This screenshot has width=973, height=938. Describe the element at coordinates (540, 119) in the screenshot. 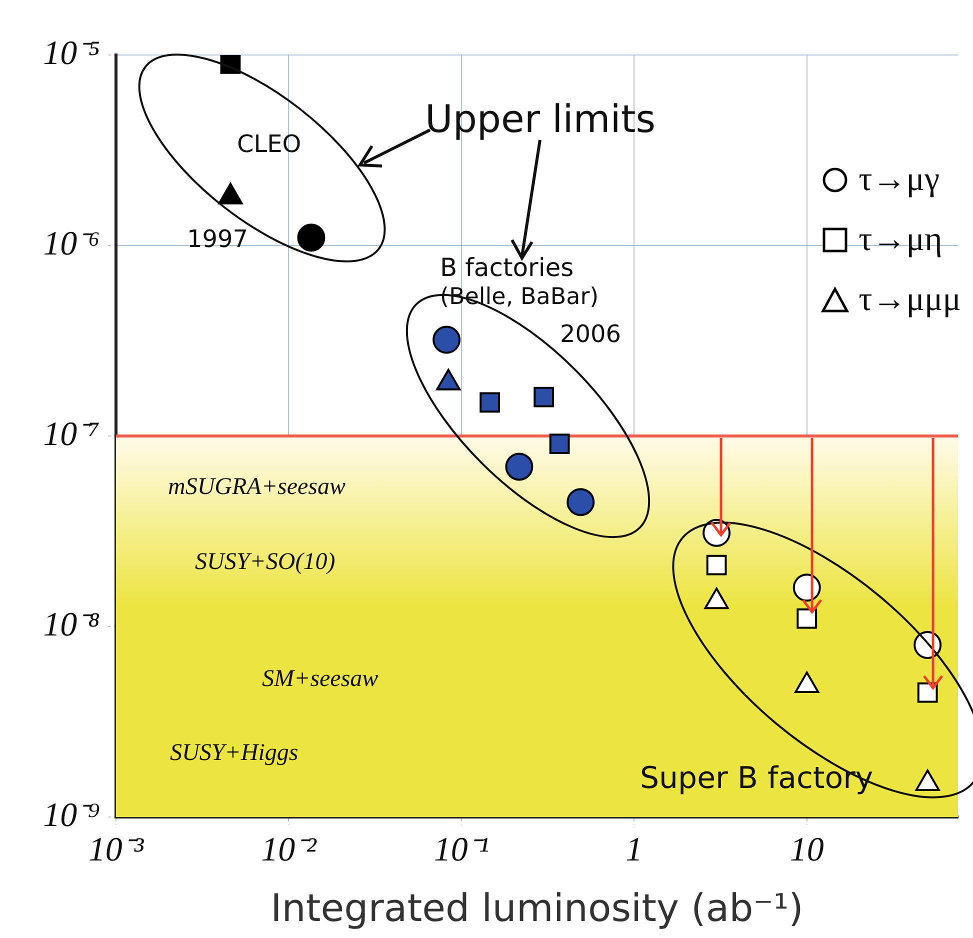

I see `annotation: Upper limits` at that location.